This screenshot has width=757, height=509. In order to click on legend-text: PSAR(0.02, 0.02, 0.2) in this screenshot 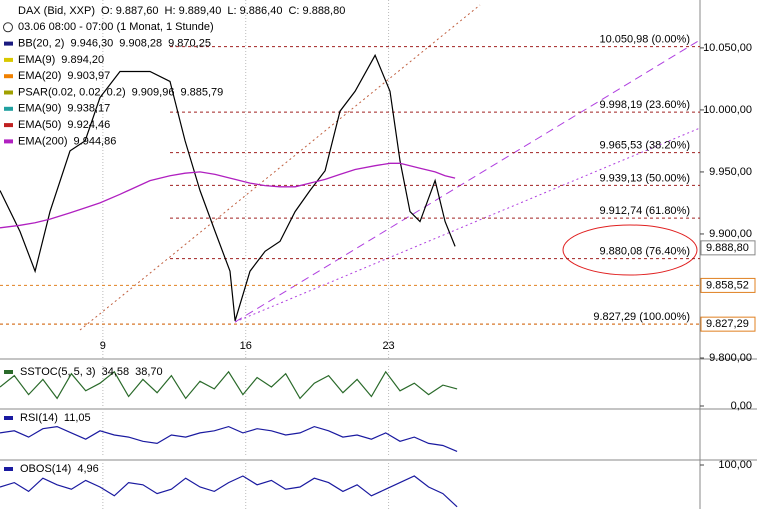, I will do `click(72, 92)`.